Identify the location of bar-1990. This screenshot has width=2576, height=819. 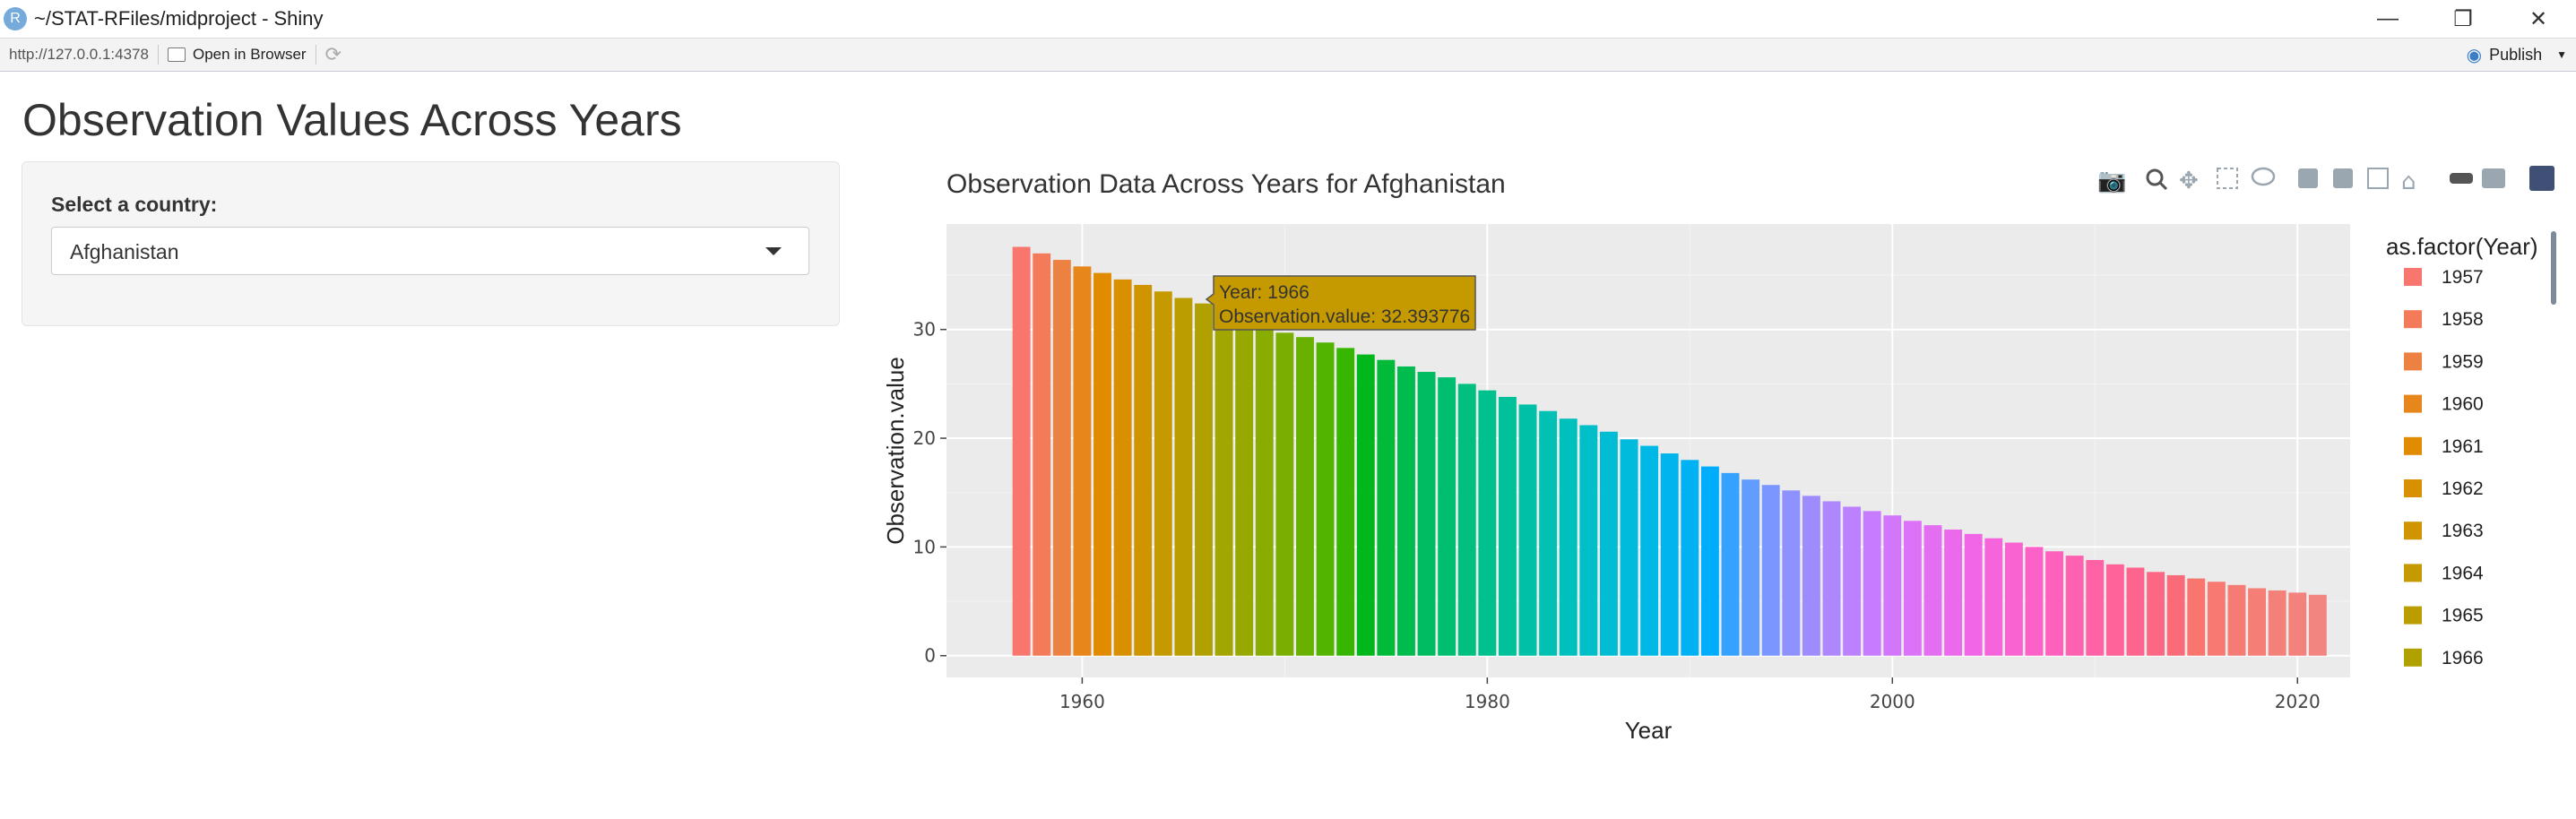
(1690, 558).